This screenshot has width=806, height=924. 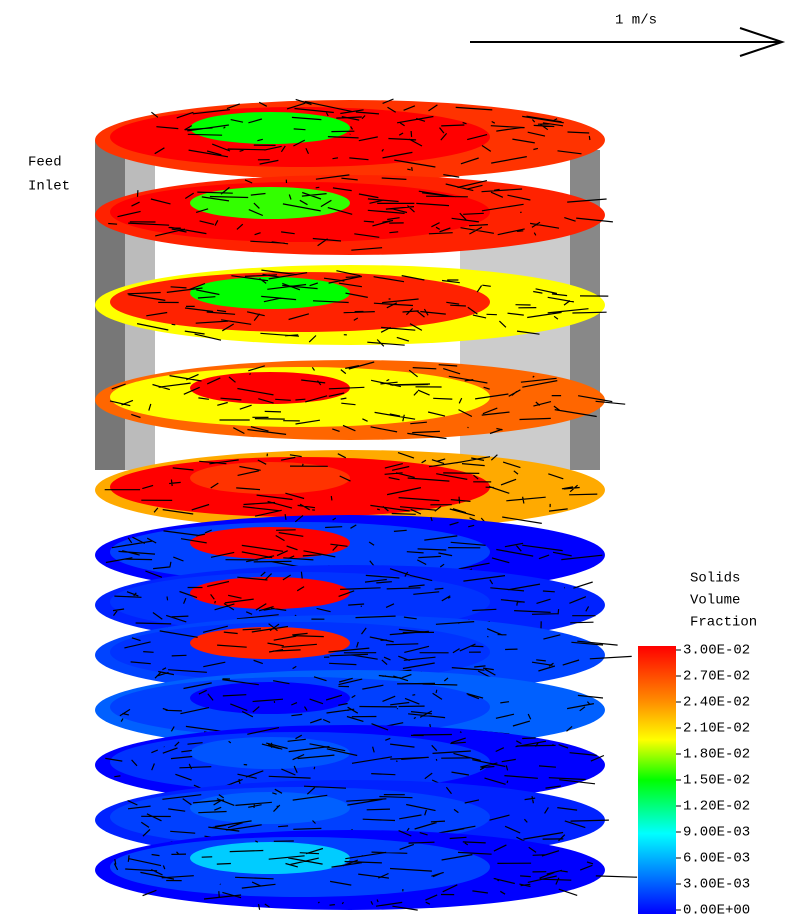 I want to click on colorbar-tick-label: 1.80E-02, so click(x=716, y=755).